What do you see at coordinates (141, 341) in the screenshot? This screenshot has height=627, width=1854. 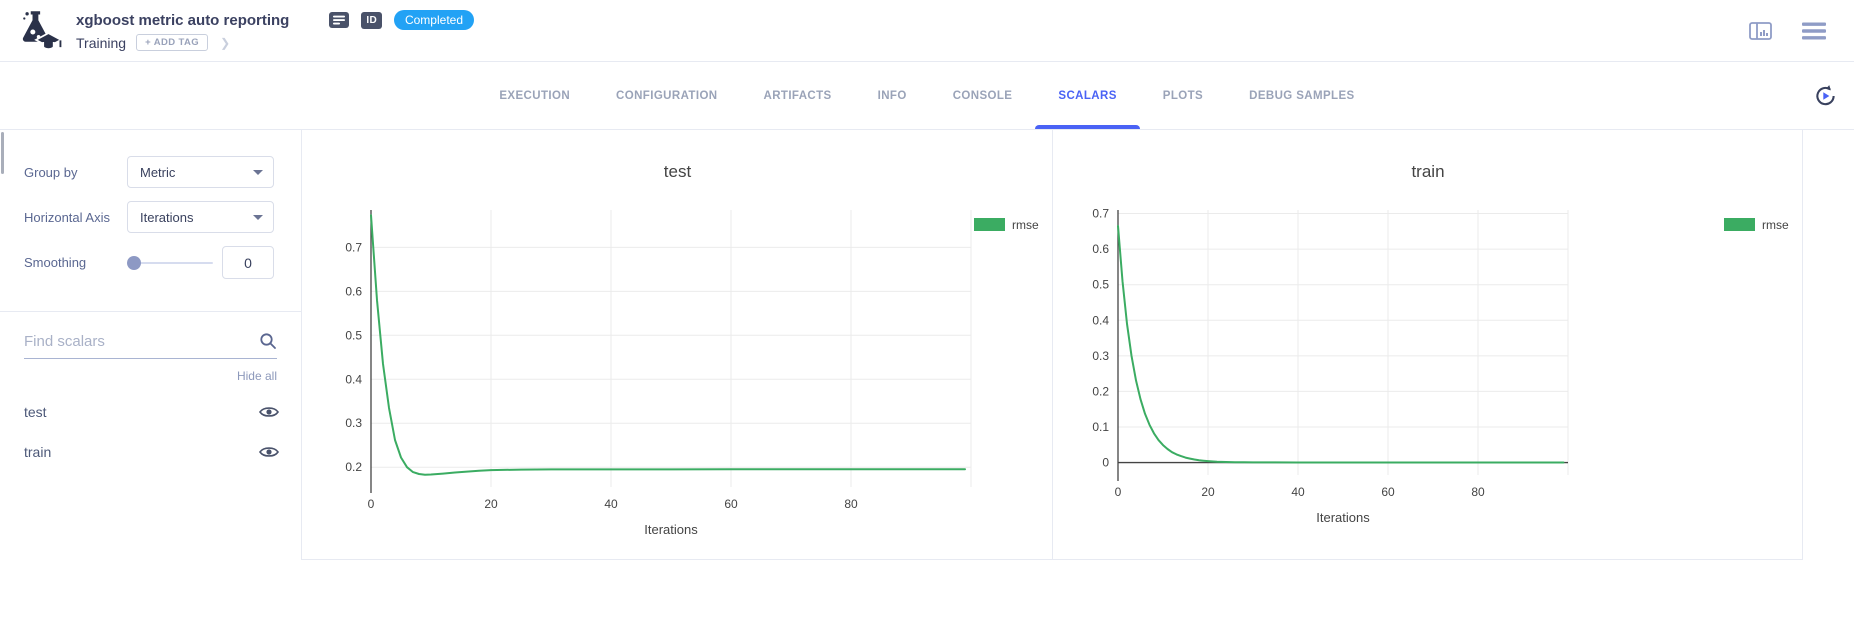 I see `find-scalars-input` at bounding box center [141, 341].